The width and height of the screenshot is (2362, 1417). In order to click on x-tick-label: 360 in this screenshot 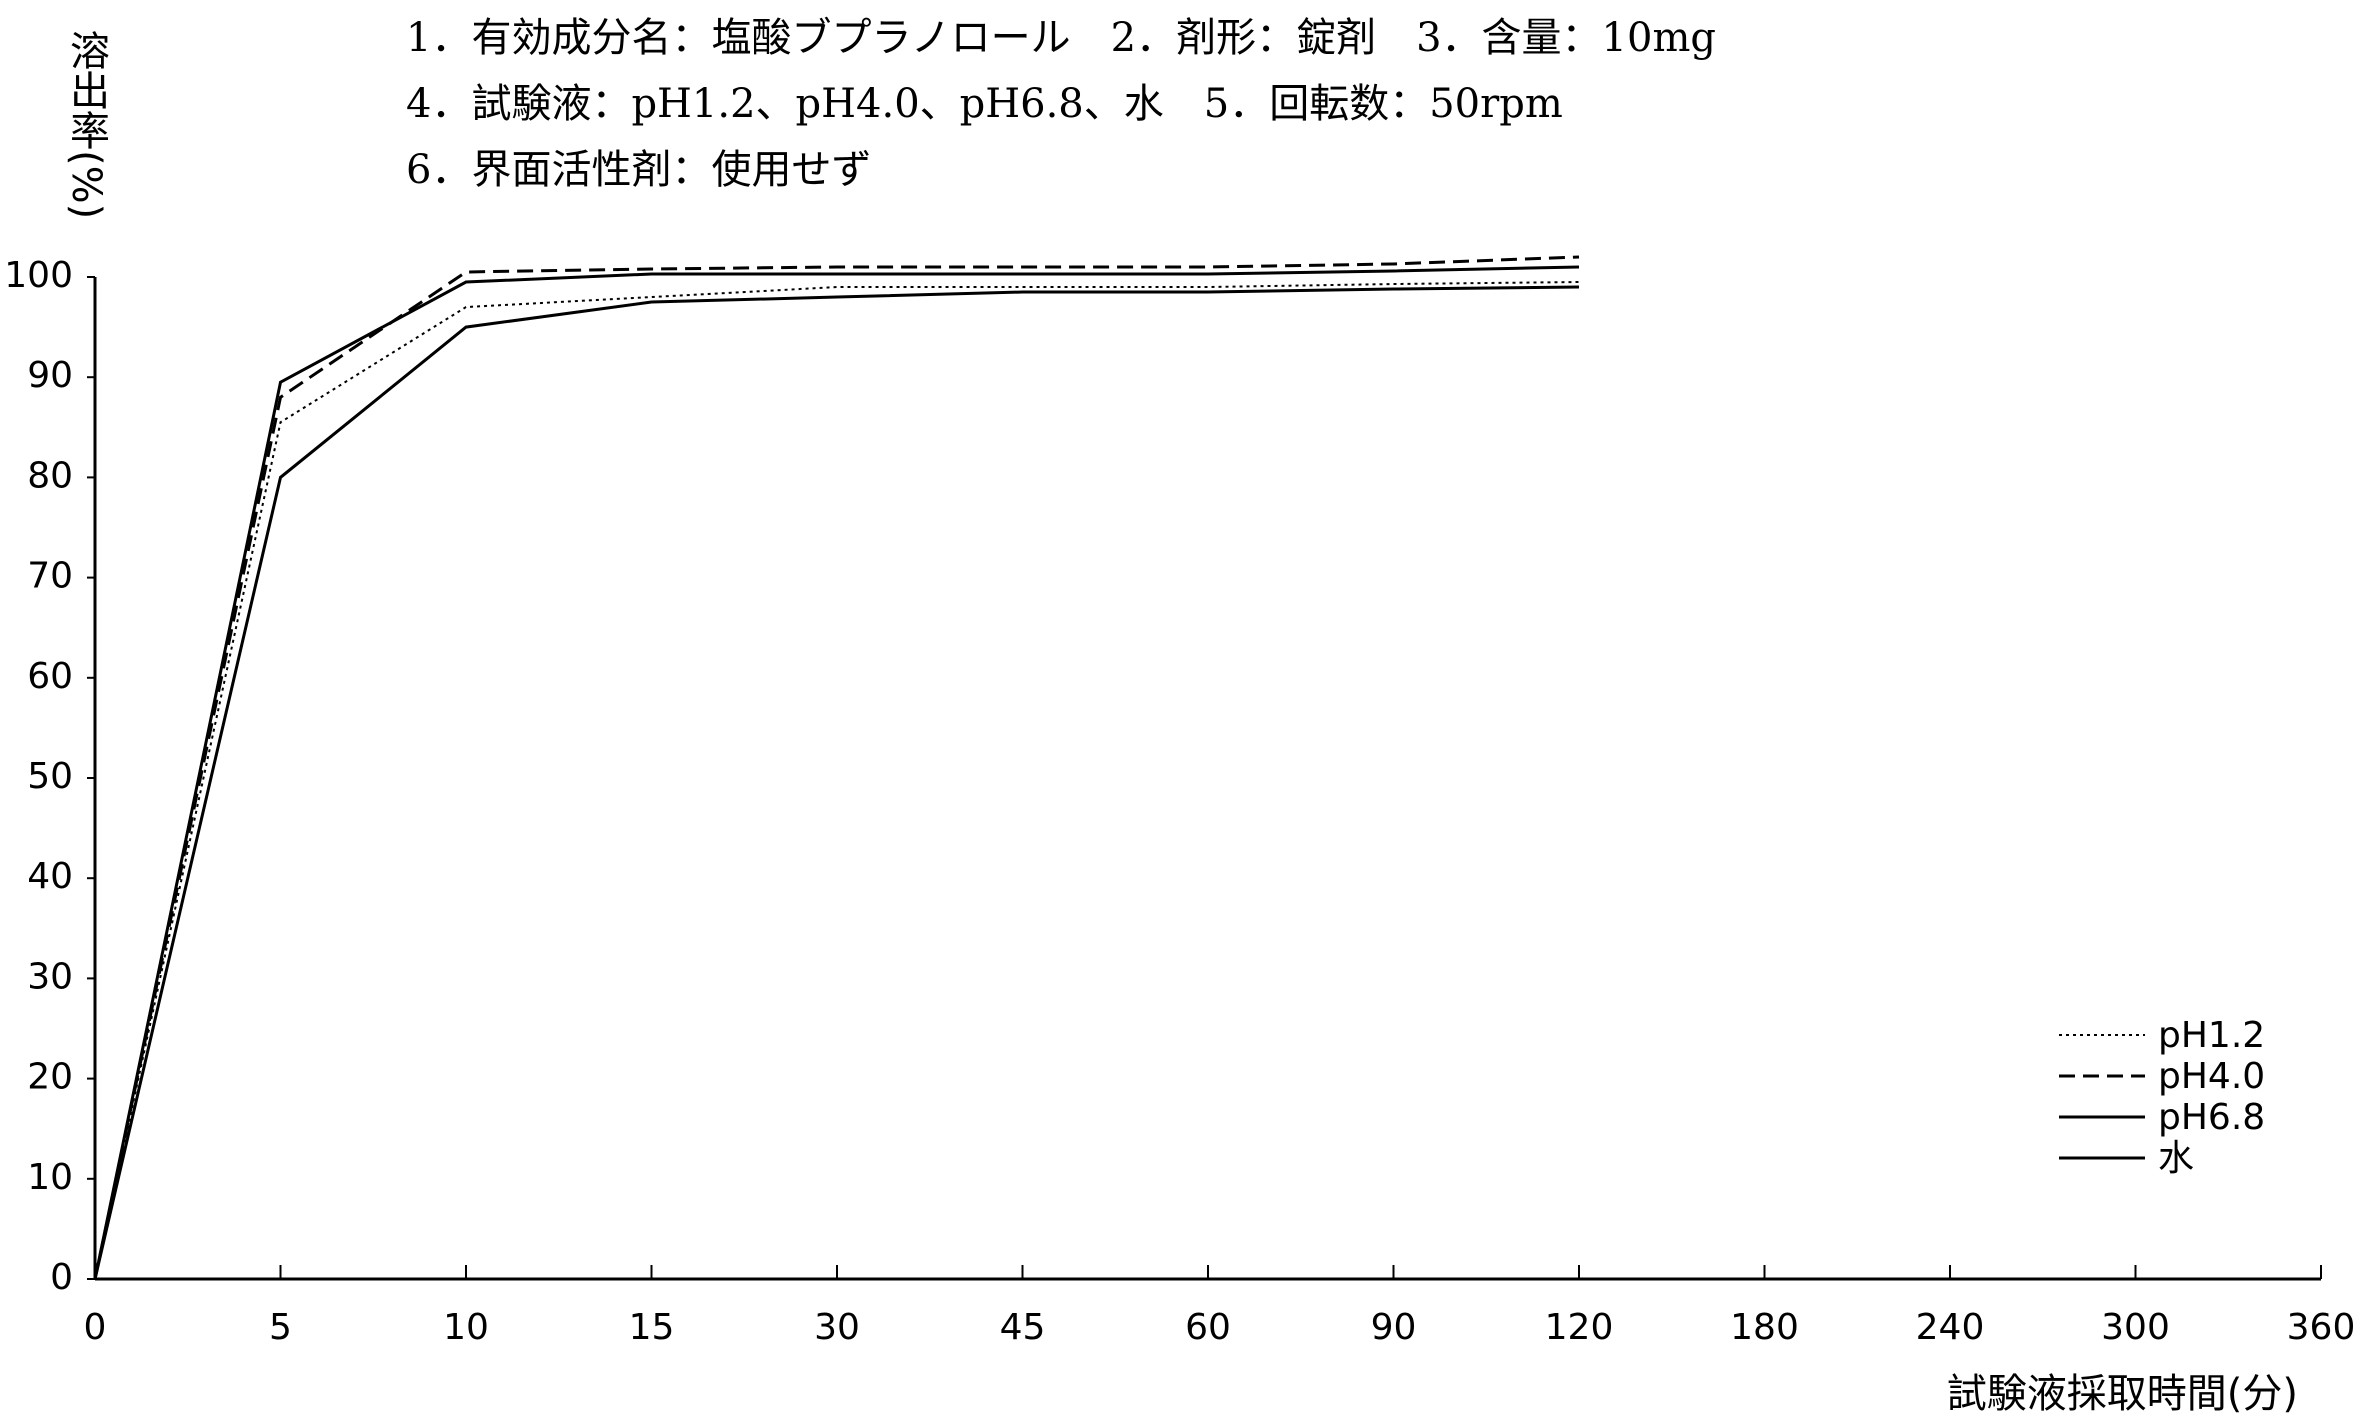, I will do `click(2321, 1327)`.